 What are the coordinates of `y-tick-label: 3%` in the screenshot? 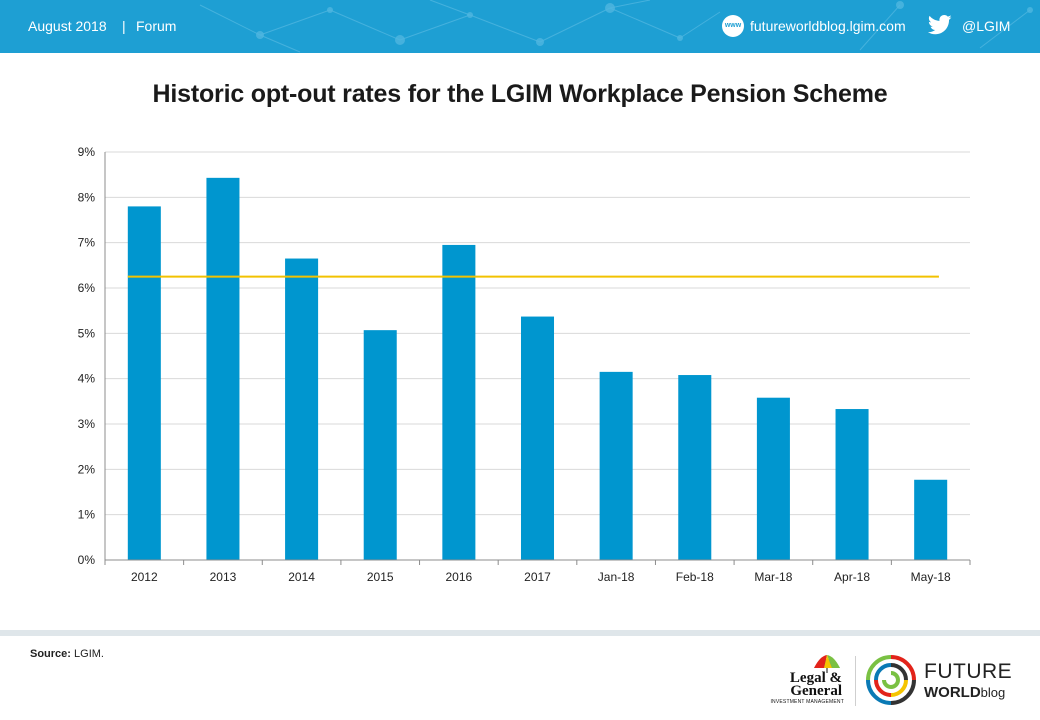 It's located at (87, 424).